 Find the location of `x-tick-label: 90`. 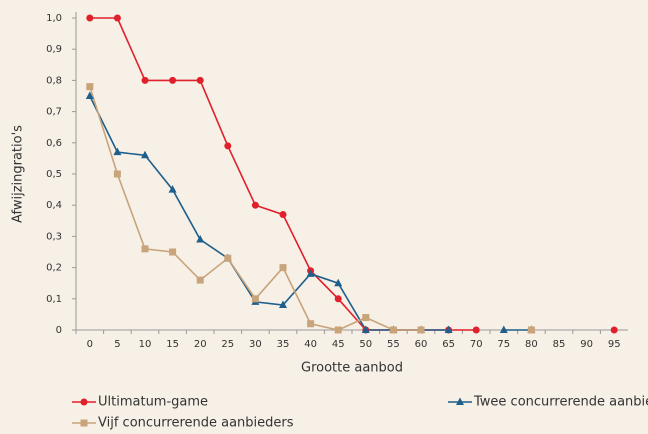

x-tick-label: 90 is located at coordinates (586, 344).